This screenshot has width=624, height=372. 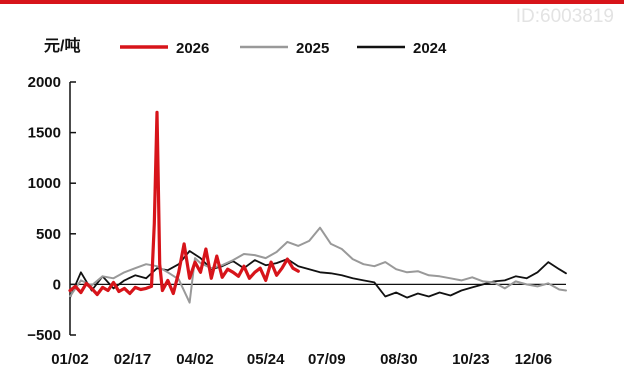 What do you see at coordinates (44, 183) in the screenshot?
I see `y-tick-label: 1000` at bounding box center [44, 183].